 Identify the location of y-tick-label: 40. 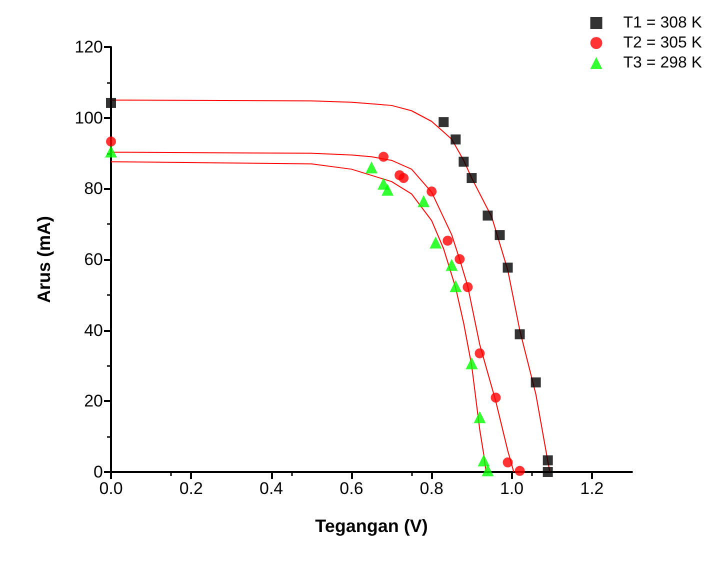
(93, 330).